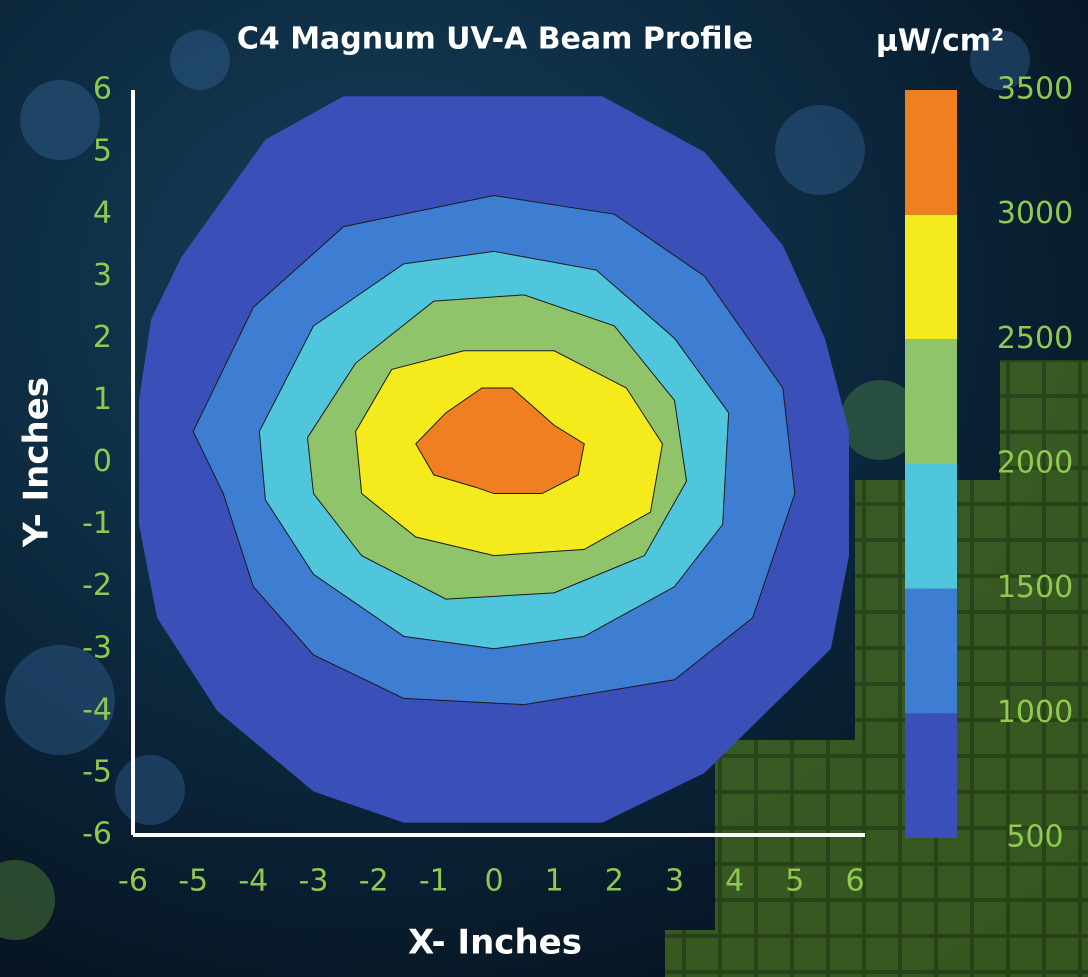 Image resolution: width=1088 pixels, height=977 pixels. What do you see at coordinates (102, 151) in the screenshot?
I see `y-tick-label: 5` at bounding box center [102, 151].